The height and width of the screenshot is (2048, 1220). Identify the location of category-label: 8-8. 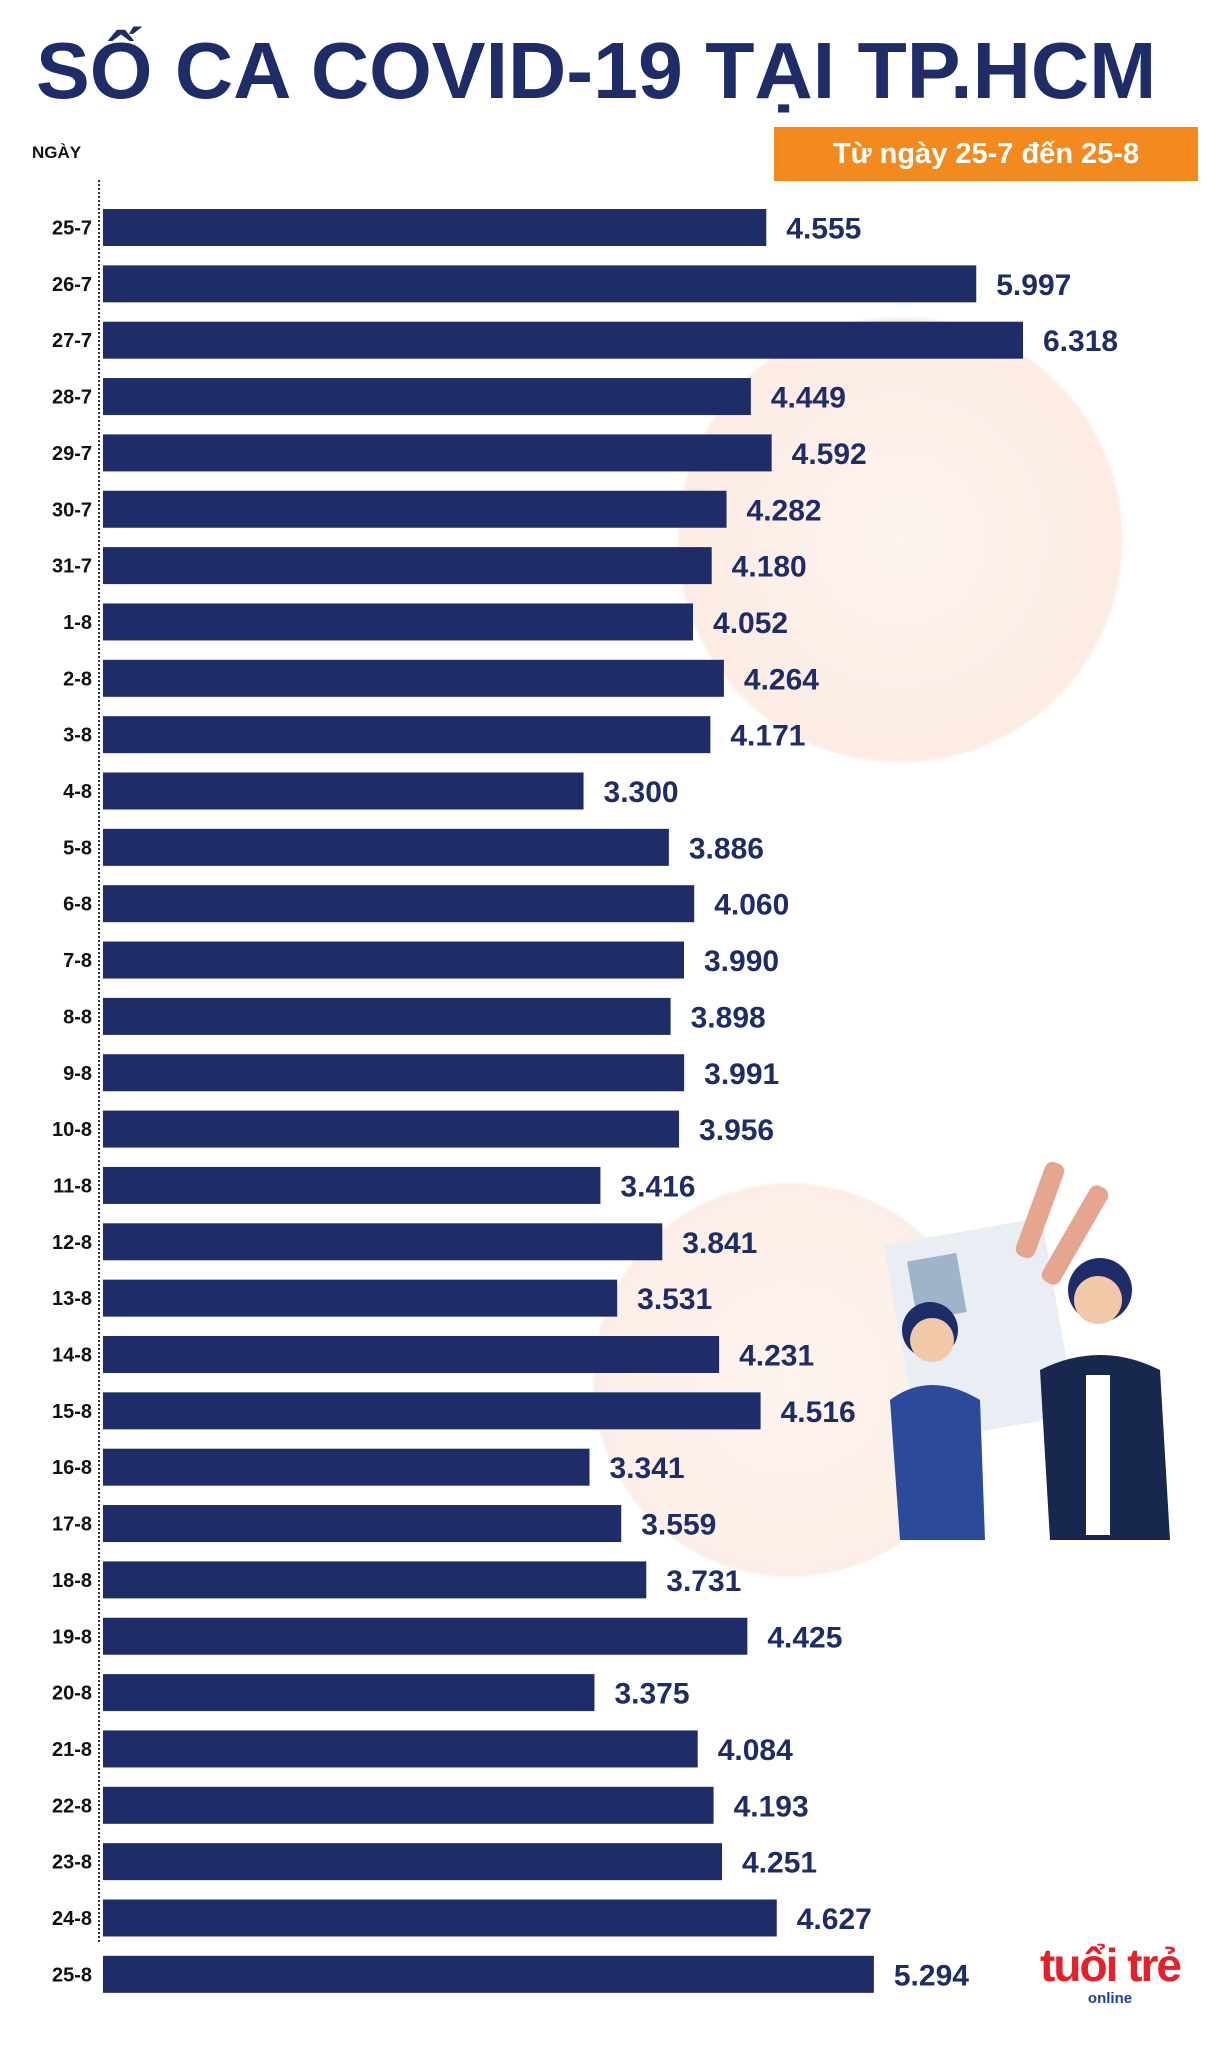
(77, 1017).